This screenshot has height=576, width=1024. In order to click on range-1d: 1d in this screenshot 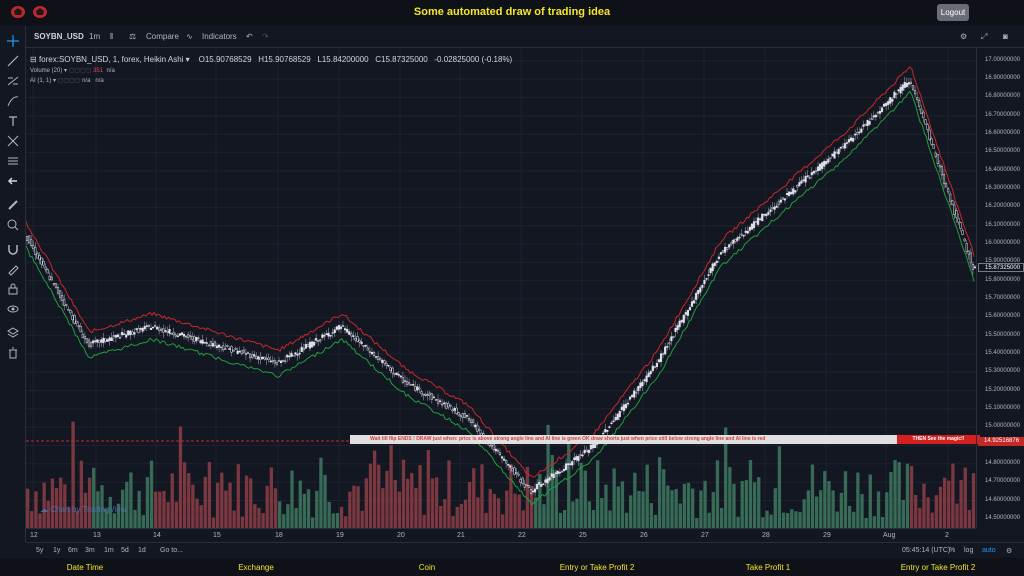, I will do `click(142, 550)`.